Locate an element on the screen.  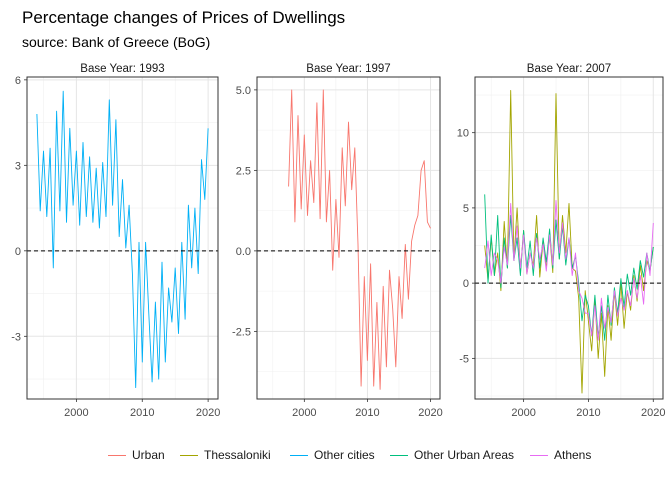
legend-label: Thessaloniki is located at coordinates (237, 455).